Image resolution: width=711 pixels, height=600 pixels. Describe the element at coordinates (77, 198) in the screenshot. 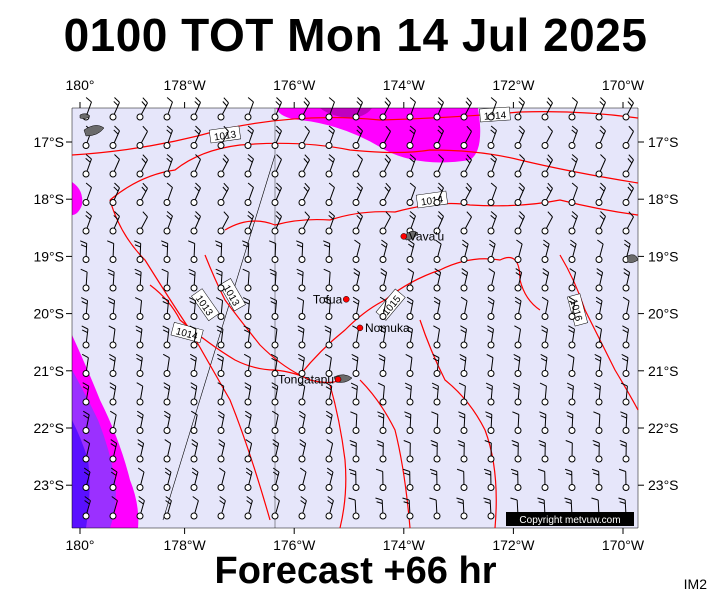

I see `wind-shade-west-small` at that location.